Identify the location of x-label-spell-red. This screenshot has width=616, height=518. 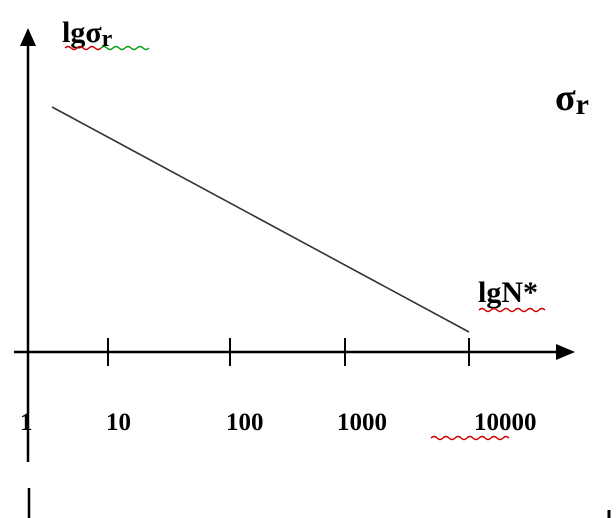
(512, 310).